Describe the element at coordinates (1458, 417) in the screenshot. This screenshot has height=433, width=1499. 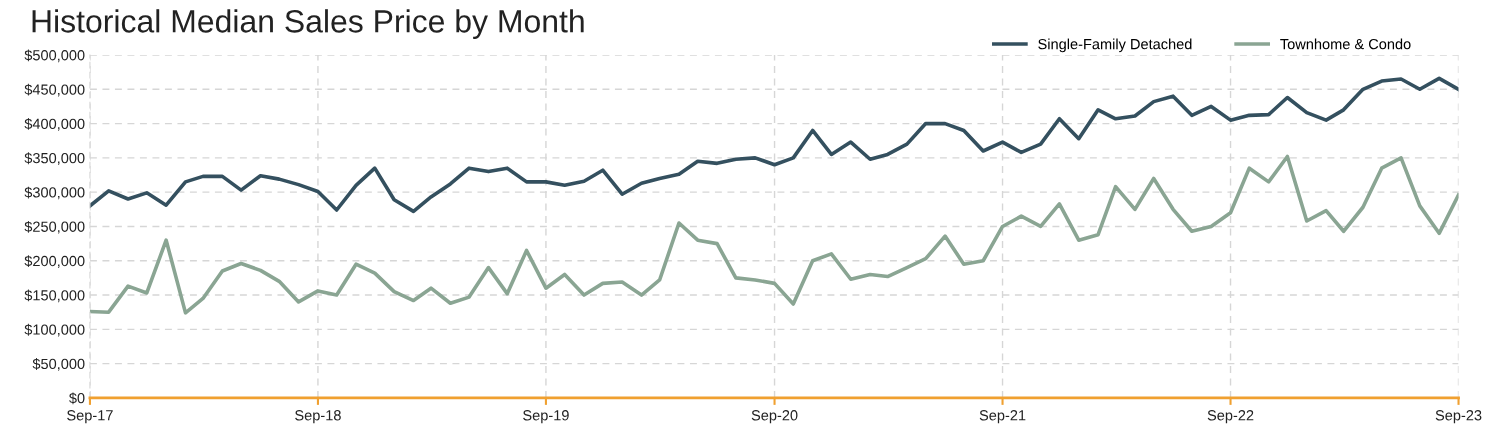
I see `x-tick-label: Sep-23` at that location.